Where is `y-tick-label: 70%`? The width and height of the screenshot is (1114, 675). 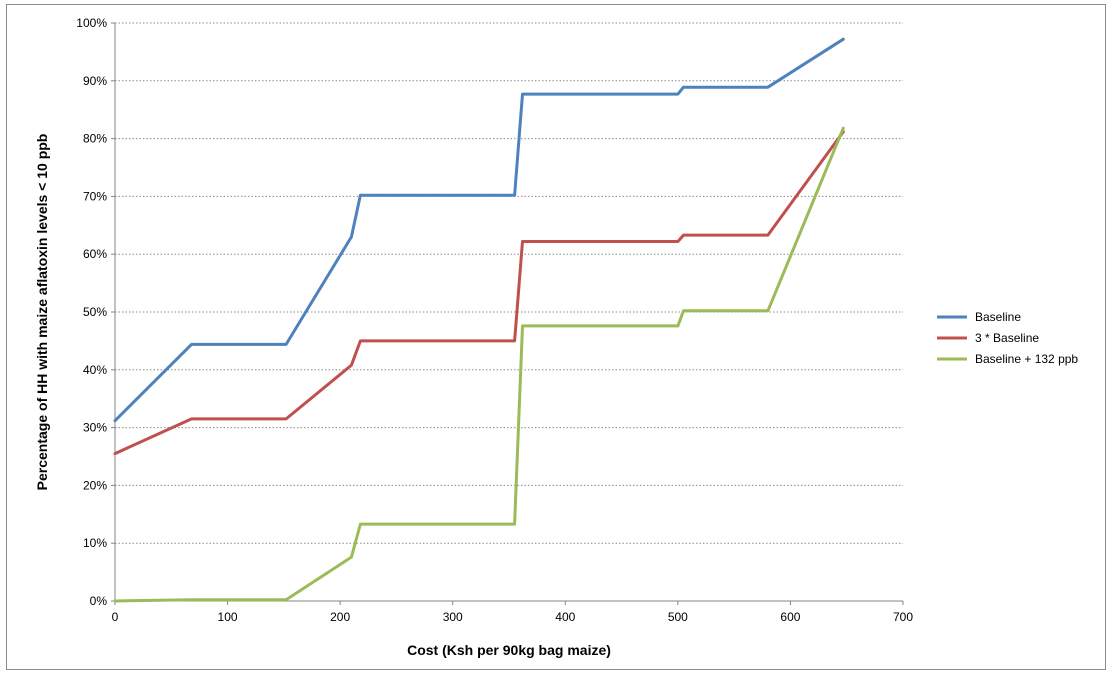 y-tick-label: 70% is located at coordinates (95, 196).